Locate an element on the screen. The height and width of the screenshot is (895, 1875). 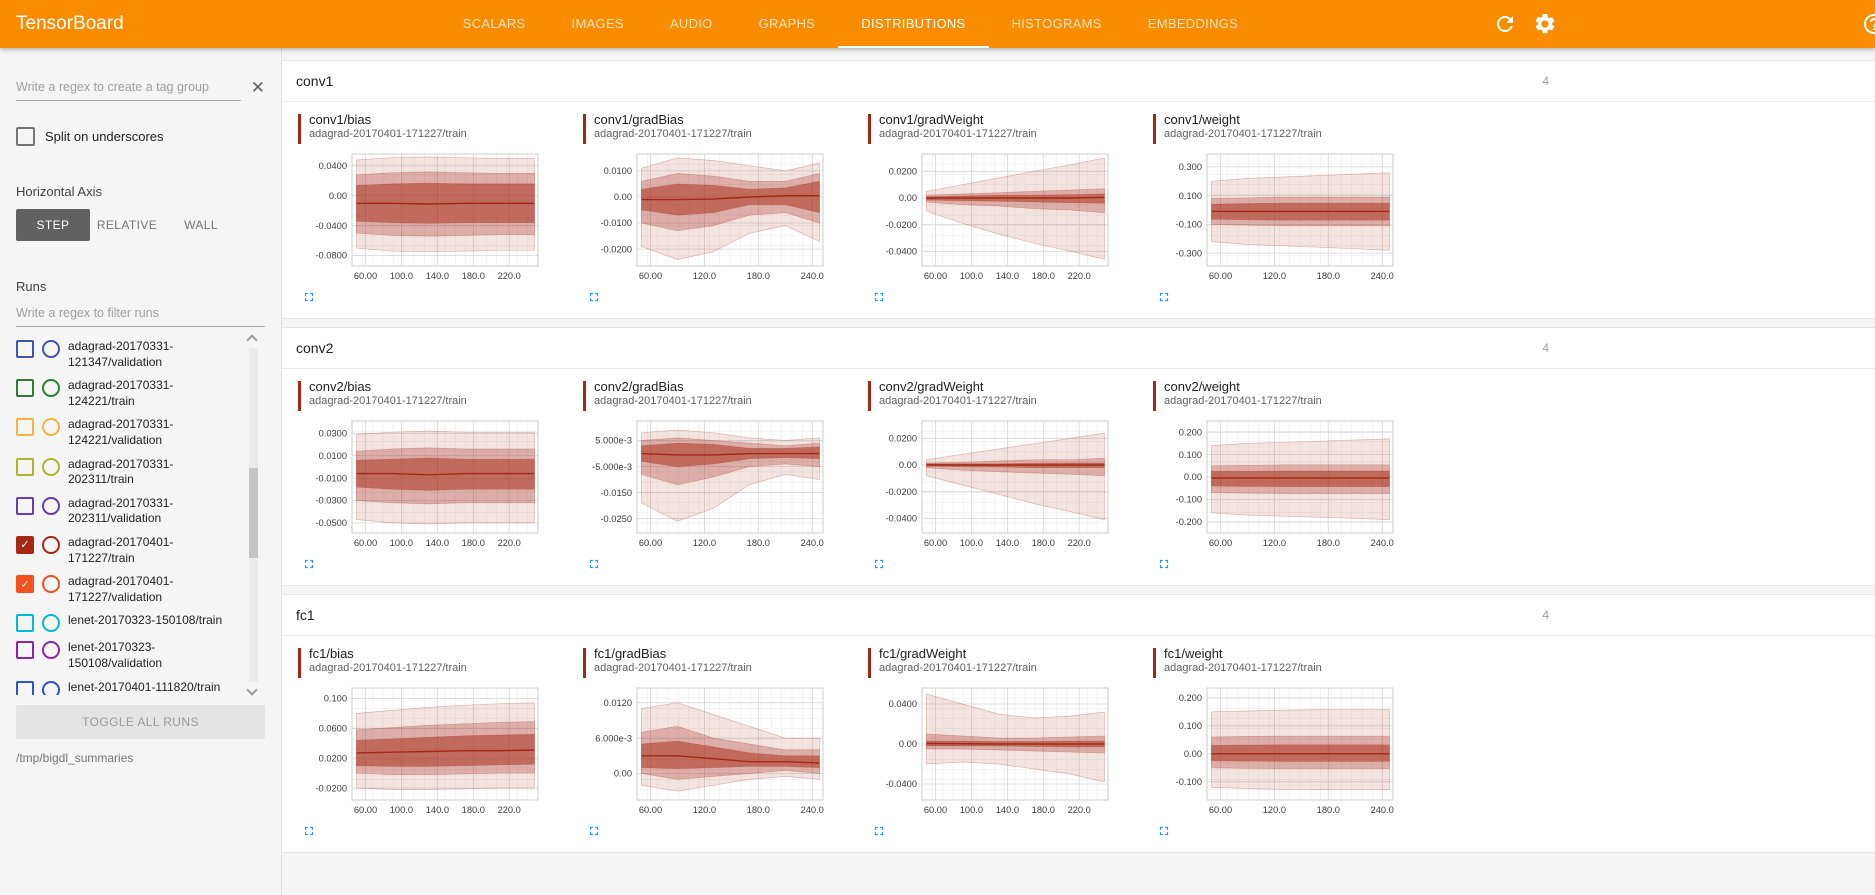
run-list-item: lenet-20170323-150108/validation is located at coordinates (125, 655).